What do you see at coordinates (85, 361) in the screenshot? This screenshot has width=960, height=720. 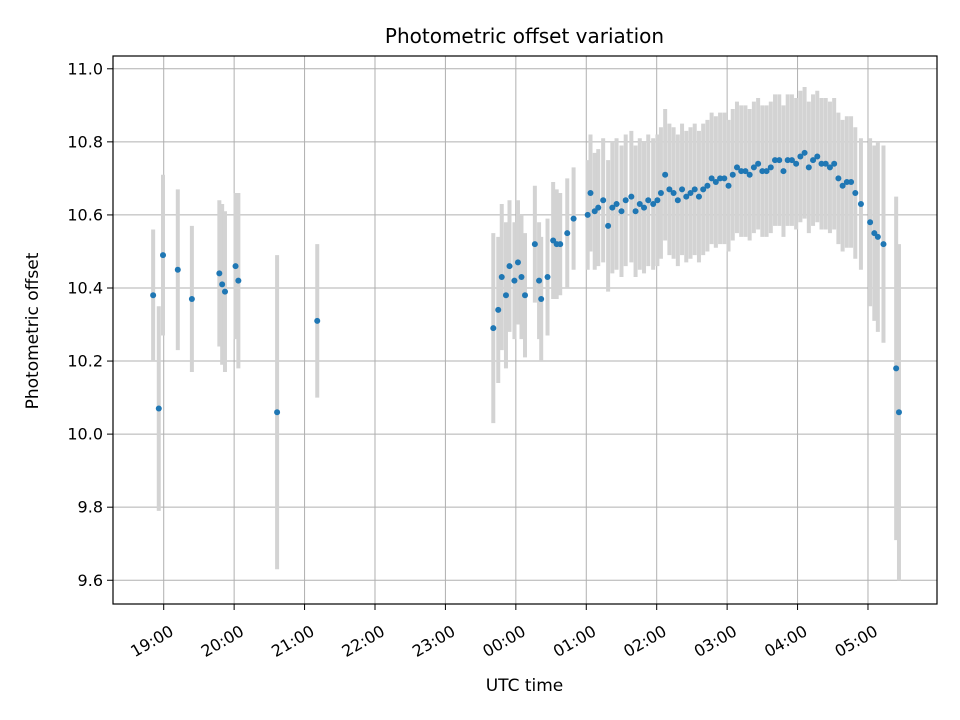 I see `y-tick-label: 10.2` at bounding box center [85, 361].